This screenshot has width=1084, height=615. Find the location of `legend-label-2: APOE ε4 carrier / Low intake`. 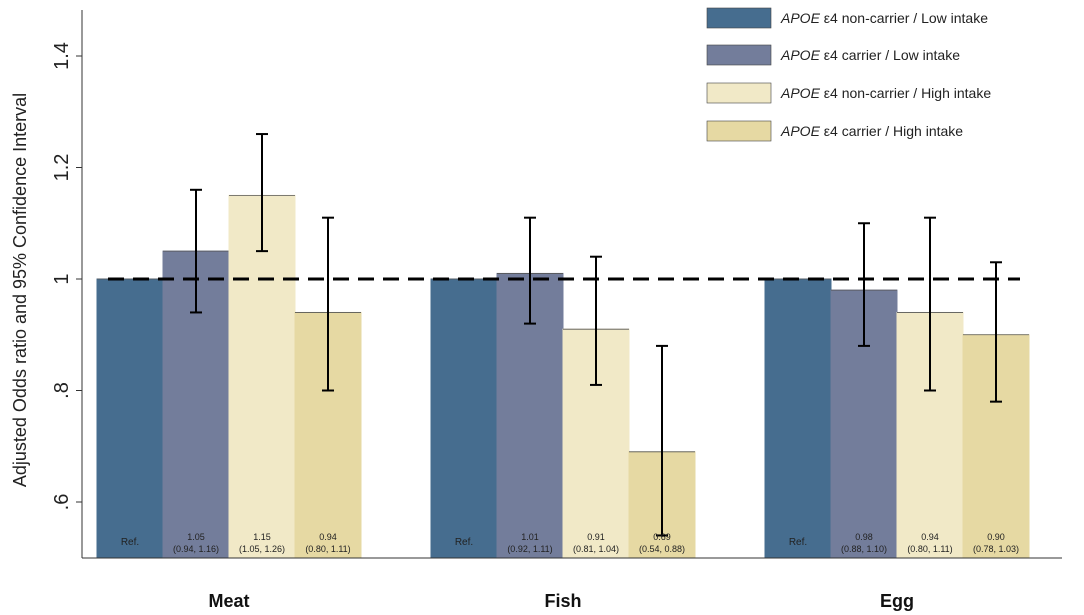

legend-label-2: APOE ε4 carrier / Low intake is located at coordinates (870, 55).